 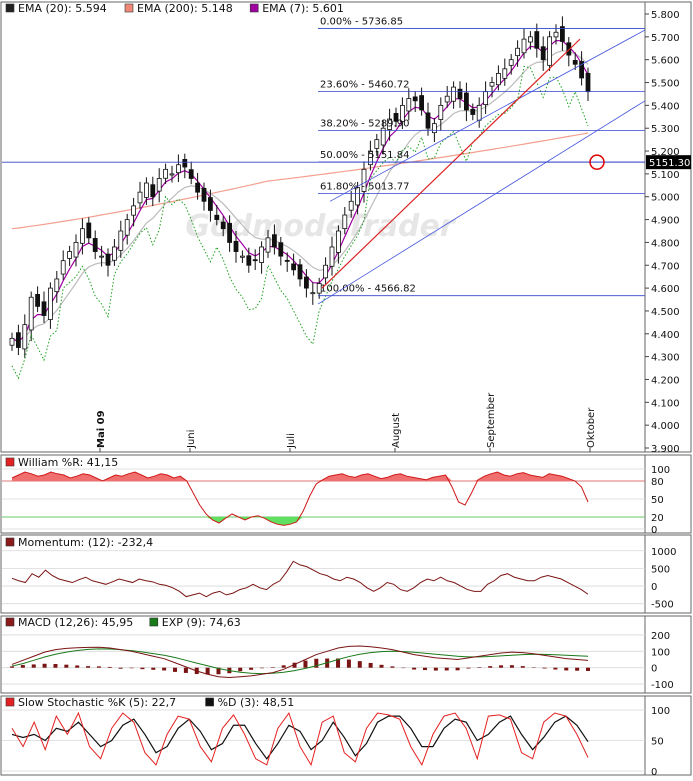 What do you see at coordinates (62, 8) in the screenshot?
I see `legend-label: EMA (20): 5.594` at bounding box center [62, 8].